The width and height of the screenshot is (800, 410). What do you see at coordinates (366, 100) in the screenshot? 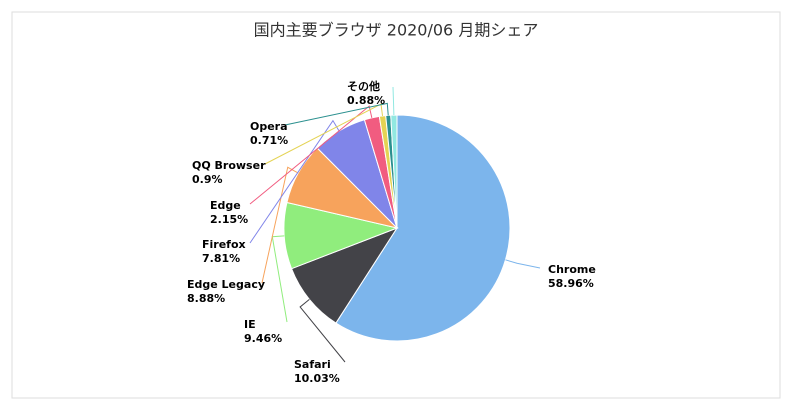
I see `data-label-value: 0.88%` at bounding box center [366, 100].